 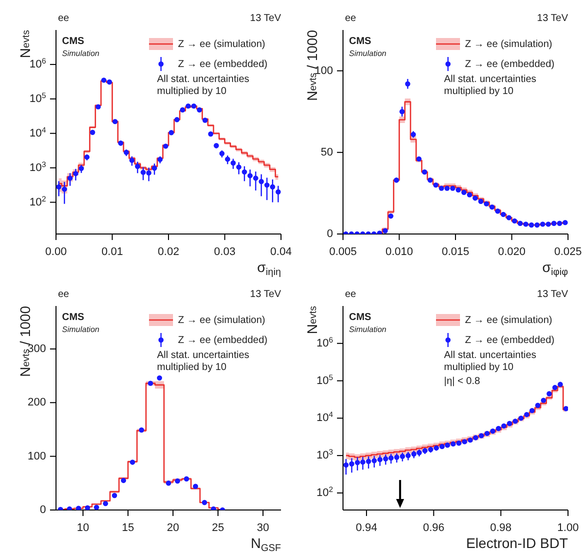 I want to click on x-tick-label: 25, so click(x=218, y=528).